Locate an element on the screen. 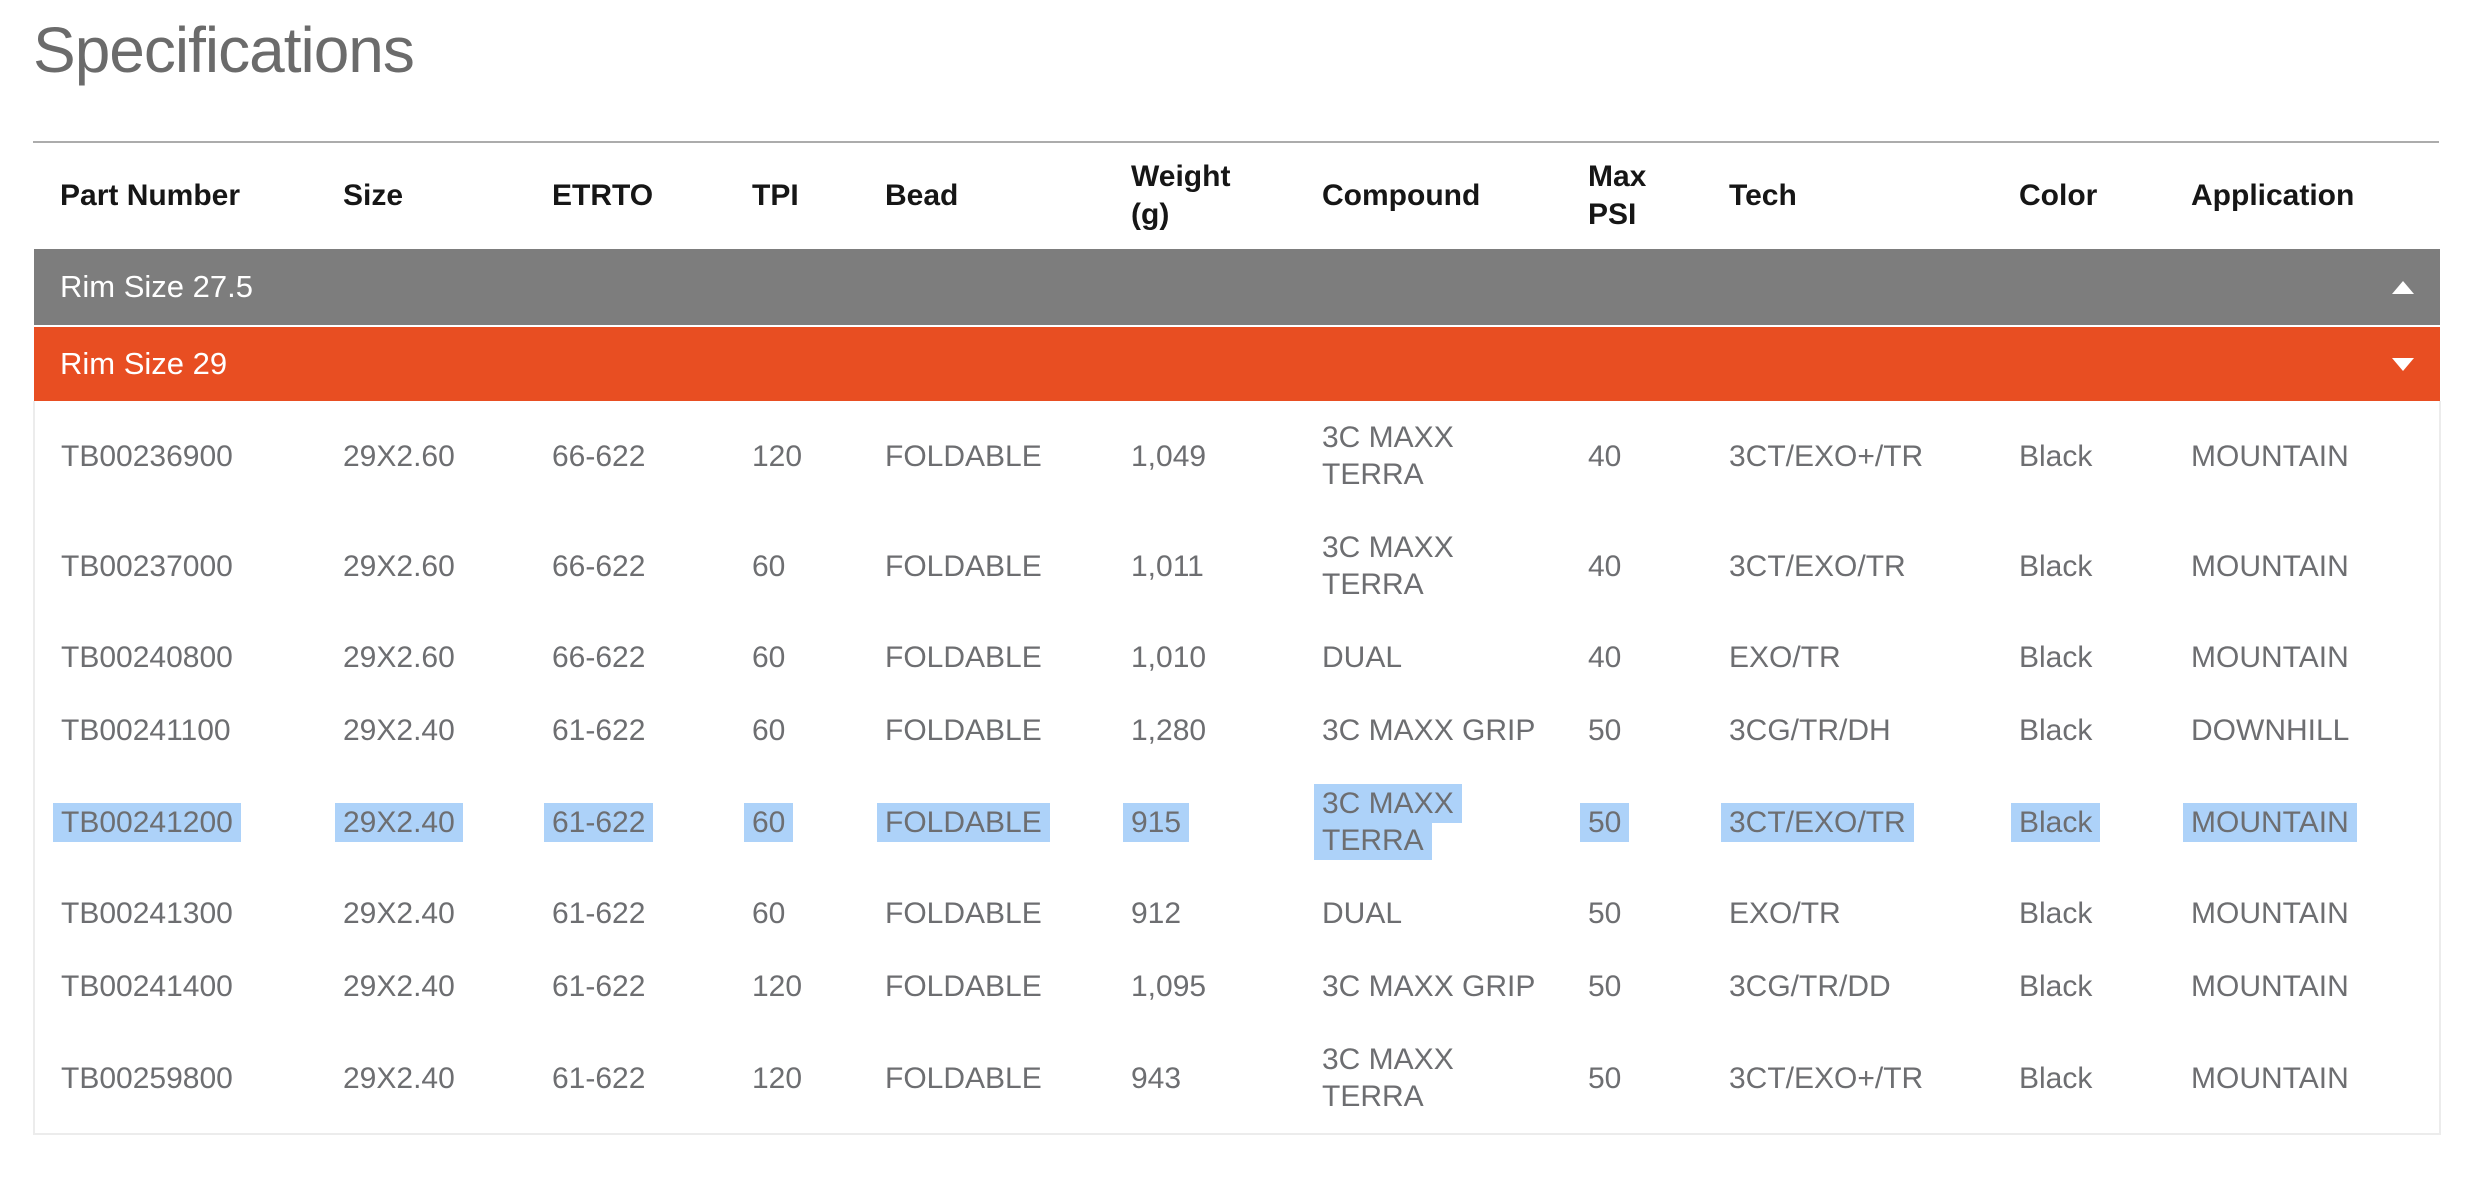 The image size is (2472, 1180). cell-tech: 3CG/TR/DH is located at coordinates (1810, 730).